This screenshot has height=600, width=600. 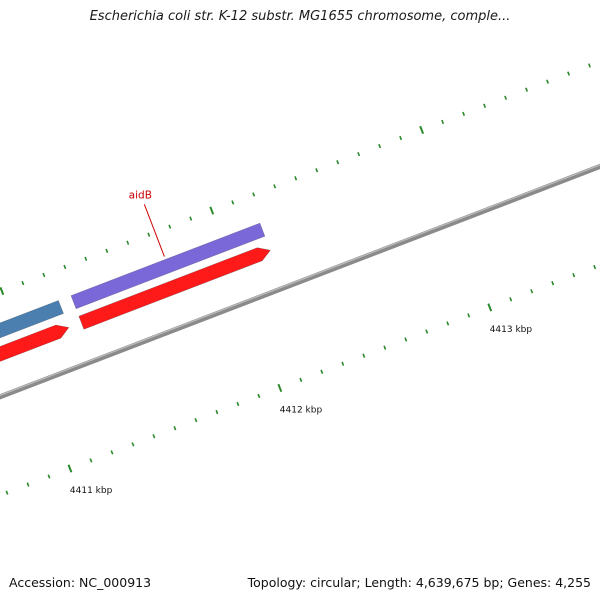 I want to click on feature-track, so click(x=135, y=305).